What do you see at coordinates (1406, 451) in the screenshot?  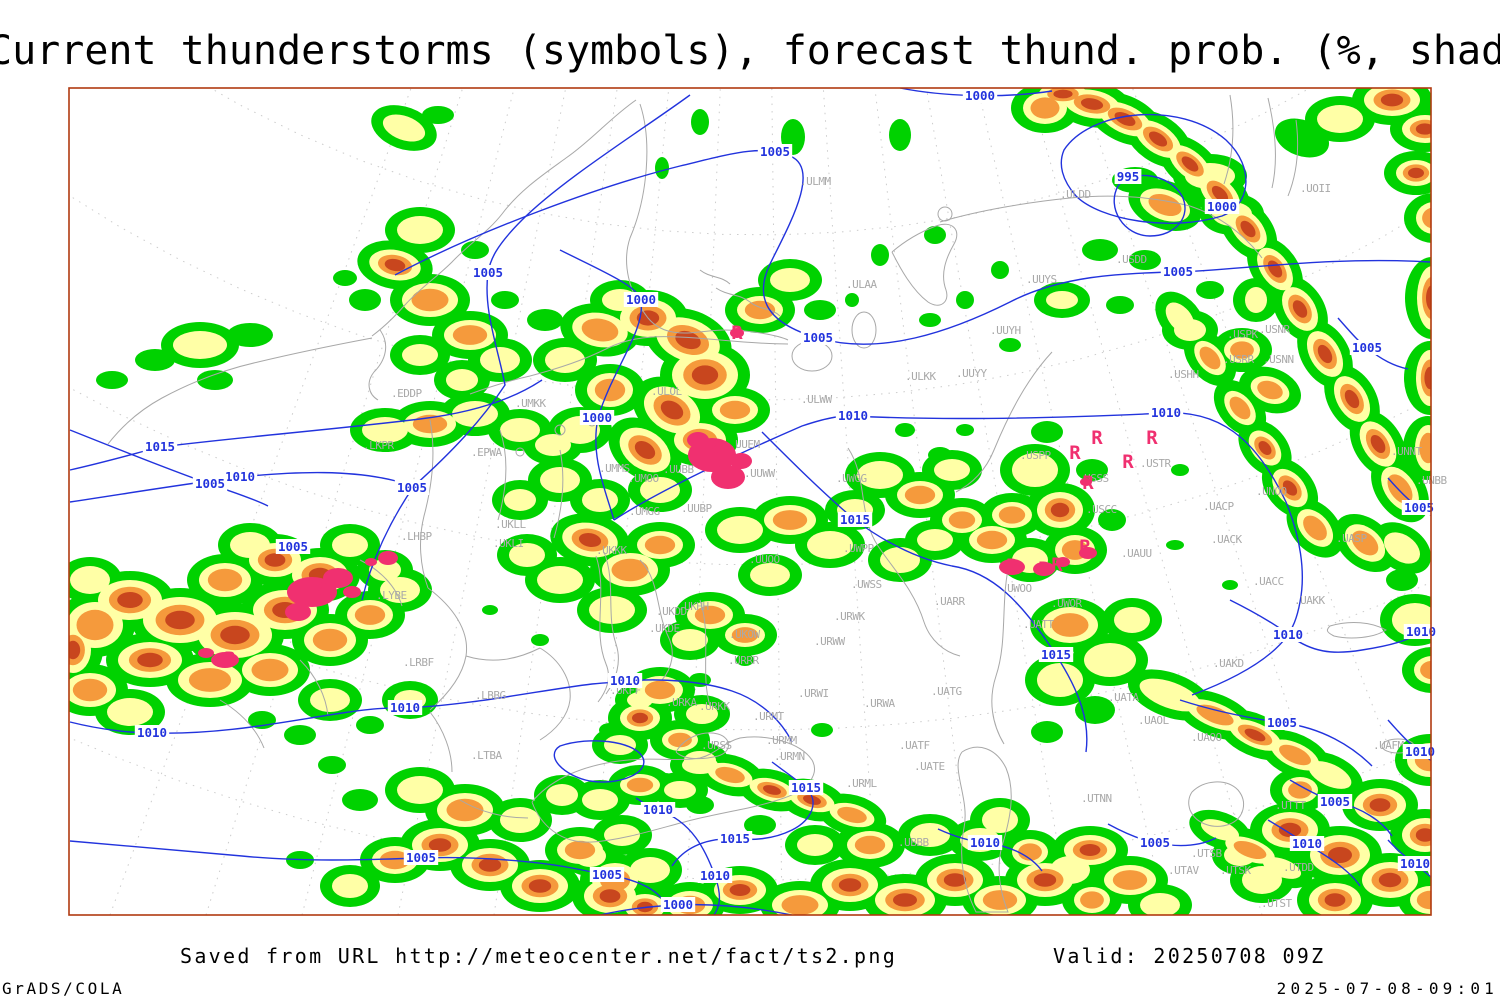 I see `station-label: .UNNT` at bounding box center [1406, 451].